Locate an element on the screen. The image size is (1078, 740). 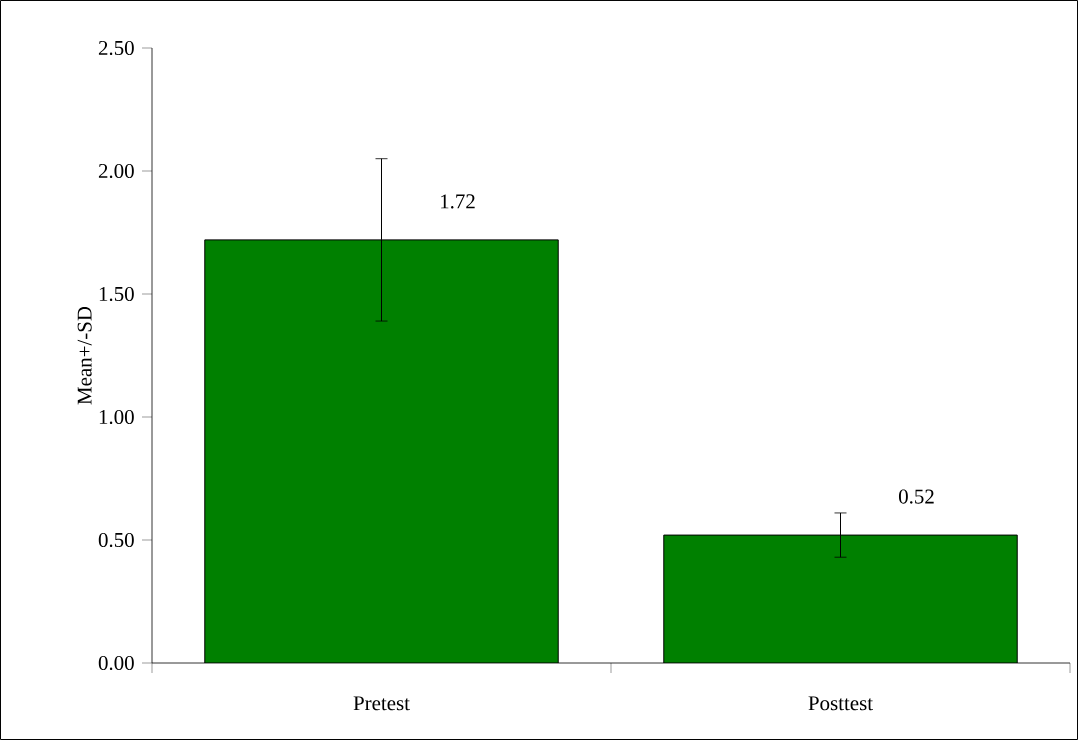
y-tick-label: 1.00 is located at coordinates (116, 417).